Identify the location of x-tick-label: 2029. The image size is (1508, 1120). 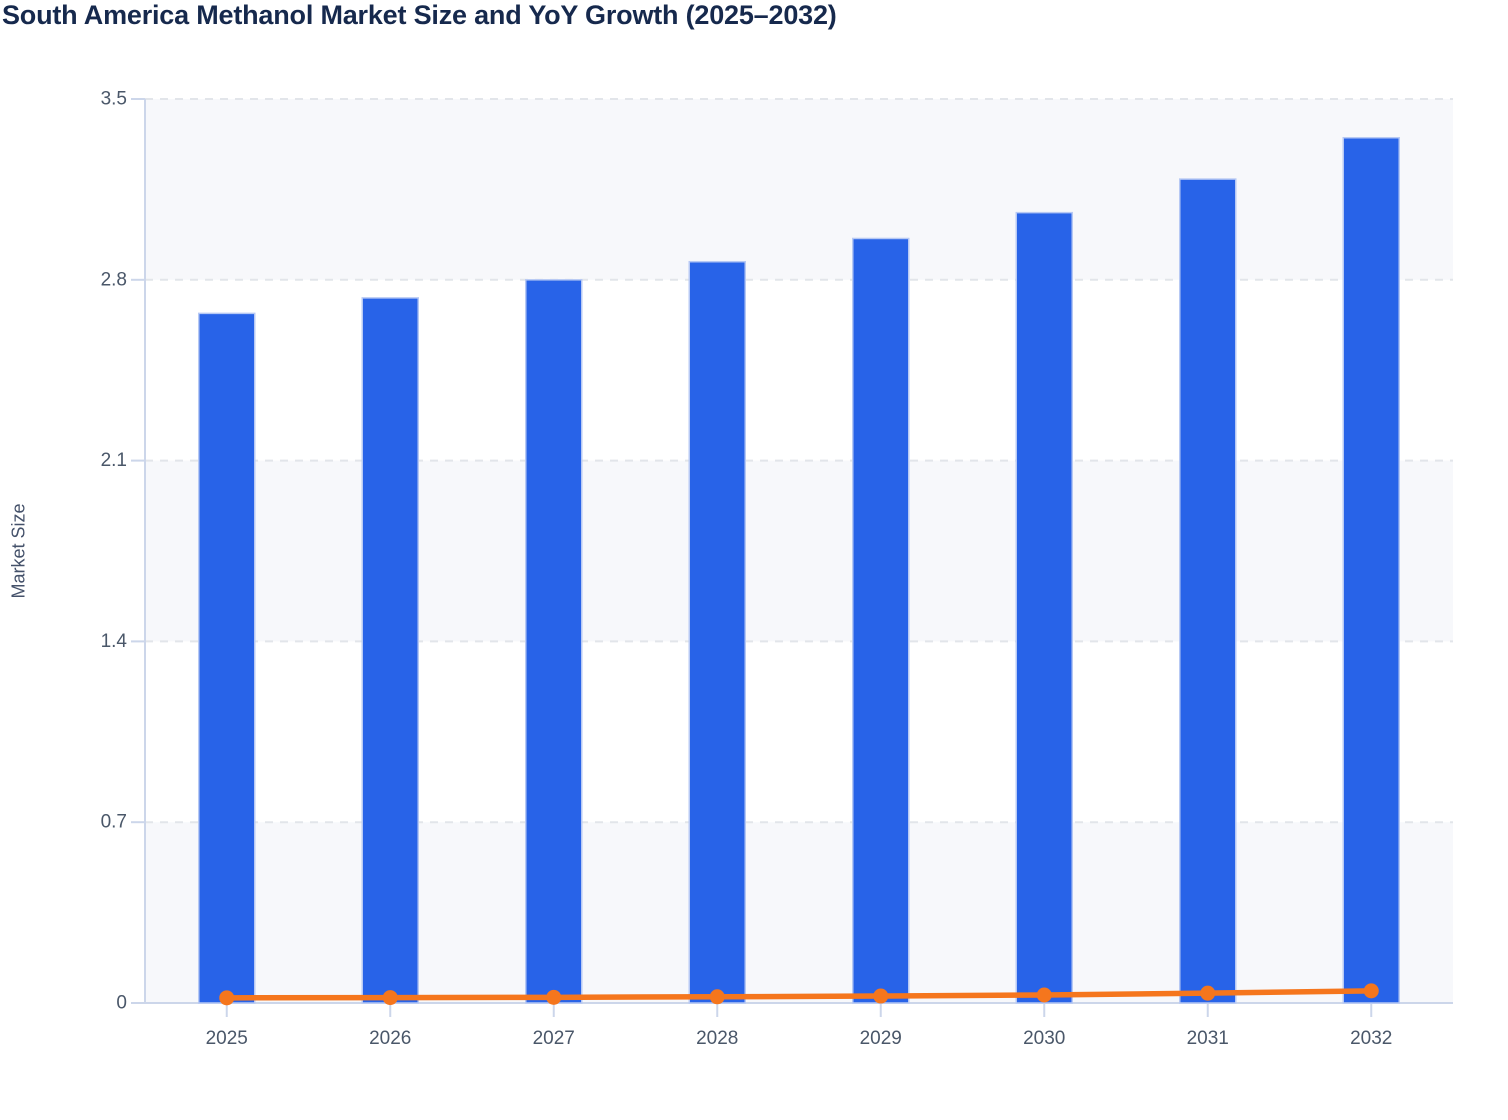
(881, 1038).